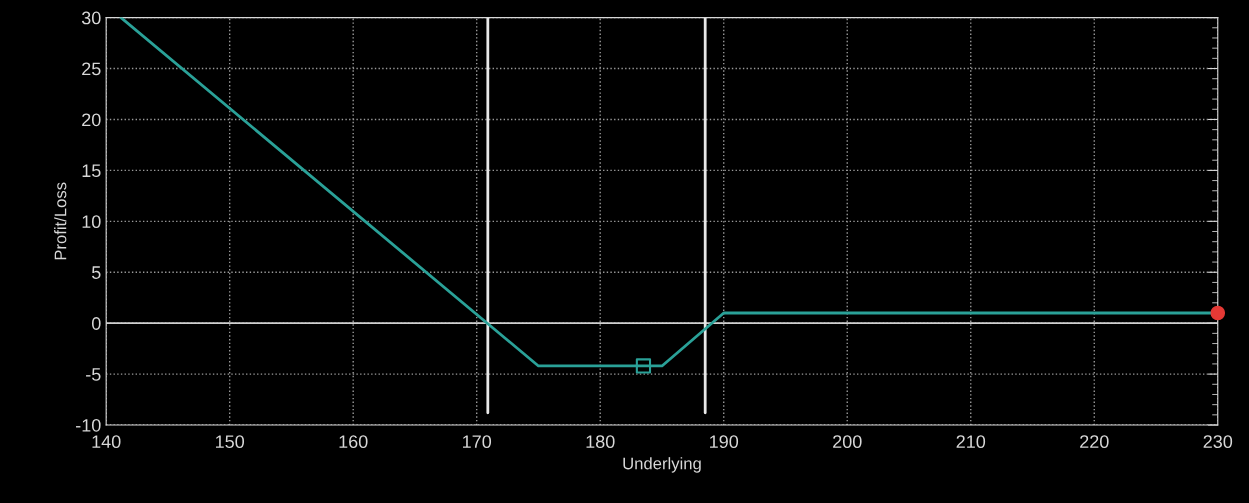 The width and height of the screenshot is (1249, 503). I want to click on y-tick-label: -10, so click(88, 425).